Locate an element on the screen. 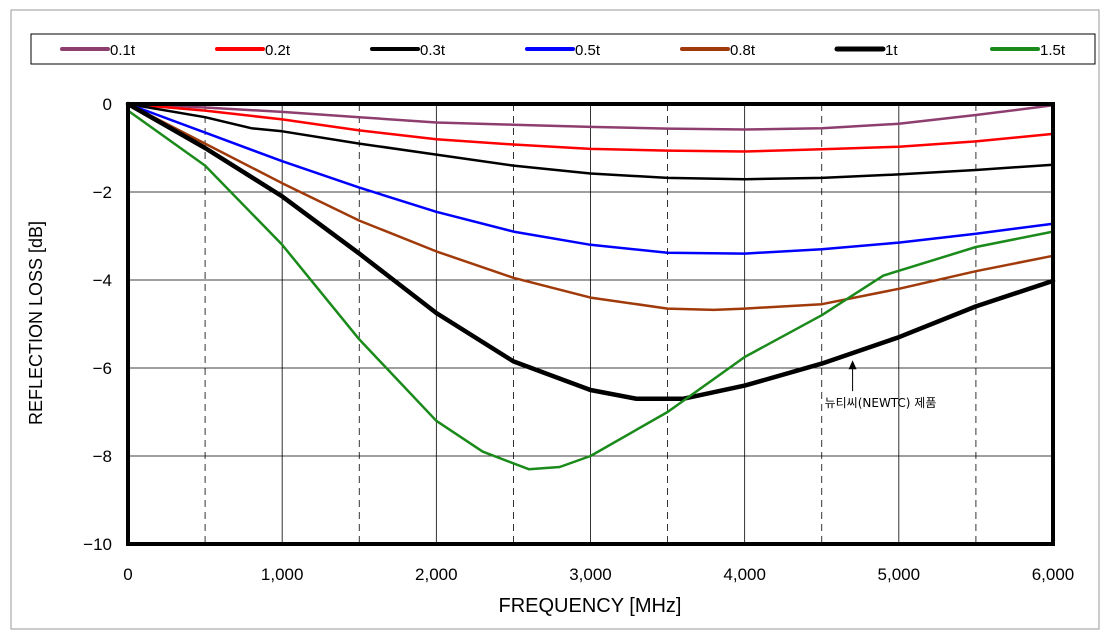 This screenshot has width=1105, height=635. x-tick-label: 3,000 is located at coordinates (590, 574).